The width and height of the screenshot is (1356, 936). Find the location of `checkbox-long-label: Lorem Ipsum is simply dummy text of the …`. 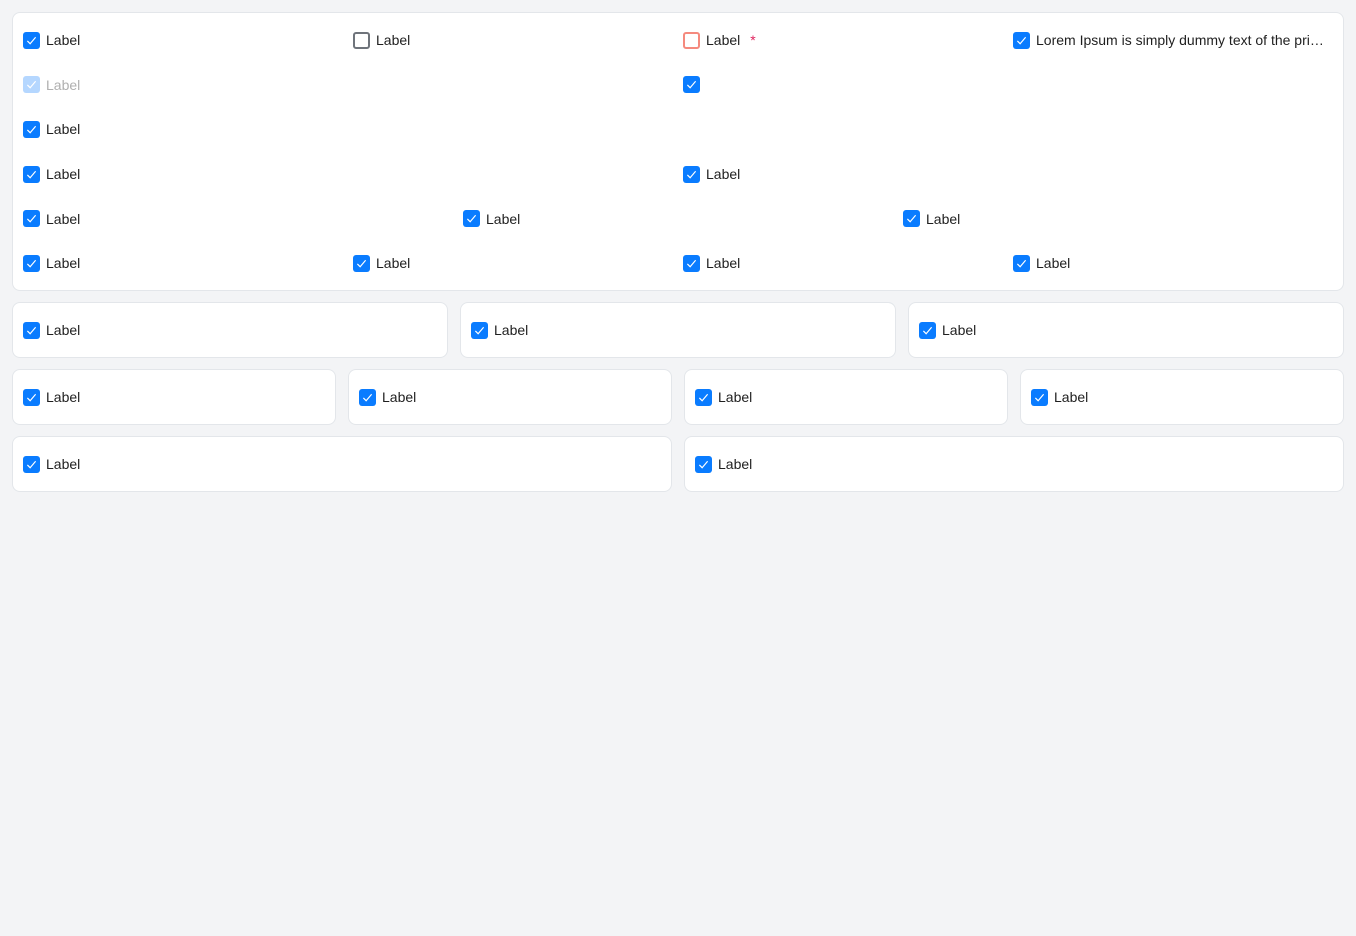

checkbox-long-label: Lorem Ipsum is simply dummy text of the … is located at coordinates (1178, 40).